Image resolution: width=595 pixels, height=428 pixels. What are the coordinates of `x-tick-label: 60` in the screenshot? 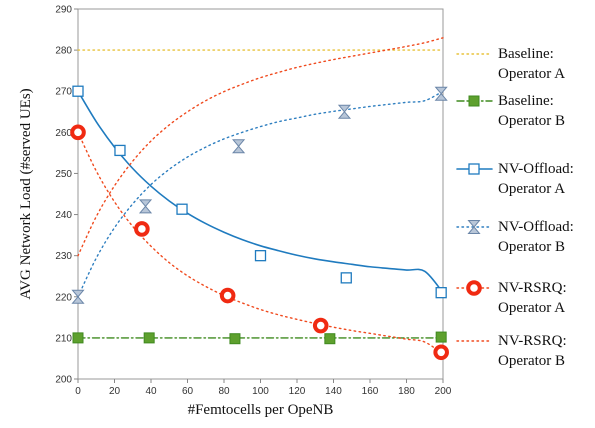 It's located at (188, 391).